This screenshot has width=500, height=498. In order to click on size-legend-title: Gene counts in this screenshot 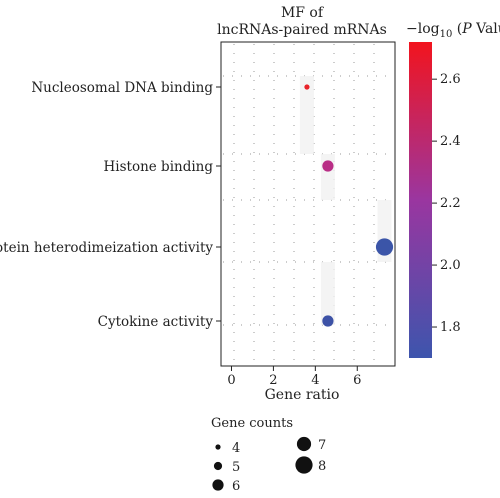, I will do `click(252, 423)`.